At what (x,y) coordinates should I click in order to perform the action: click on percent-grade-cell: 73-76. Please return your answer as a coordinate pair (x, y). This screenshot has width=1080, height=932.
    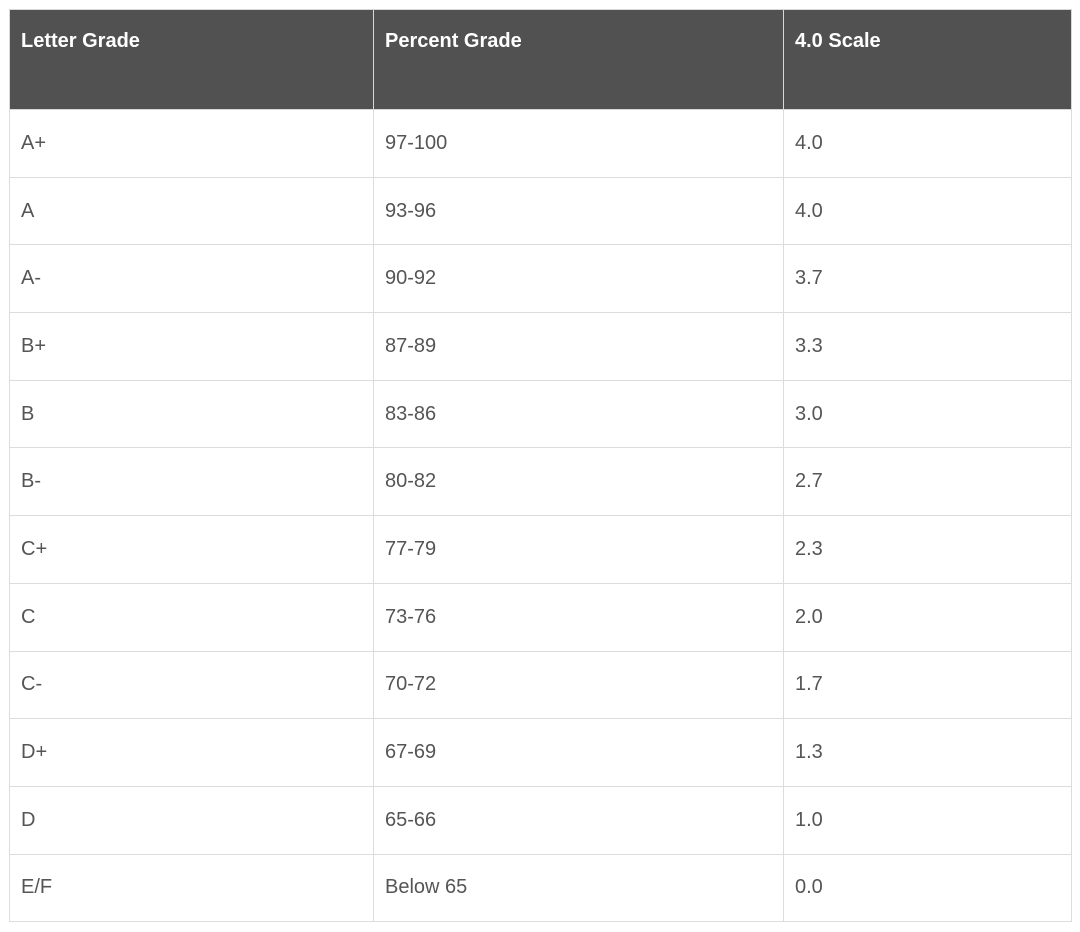
    Looking at the image, I should click on (578, 617).